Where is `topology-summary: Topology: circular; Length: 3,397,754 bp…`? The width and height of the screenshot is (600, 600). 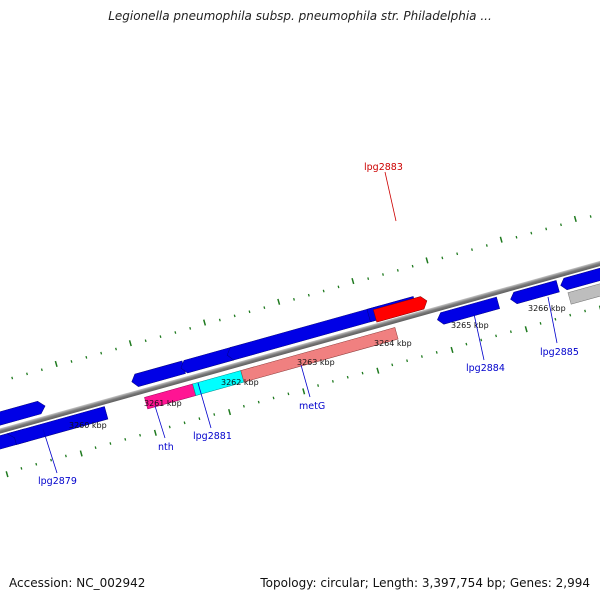
topology-summary: Topology: circular; Length: 3,397,754 bp… is located at coordinates (425, 583).